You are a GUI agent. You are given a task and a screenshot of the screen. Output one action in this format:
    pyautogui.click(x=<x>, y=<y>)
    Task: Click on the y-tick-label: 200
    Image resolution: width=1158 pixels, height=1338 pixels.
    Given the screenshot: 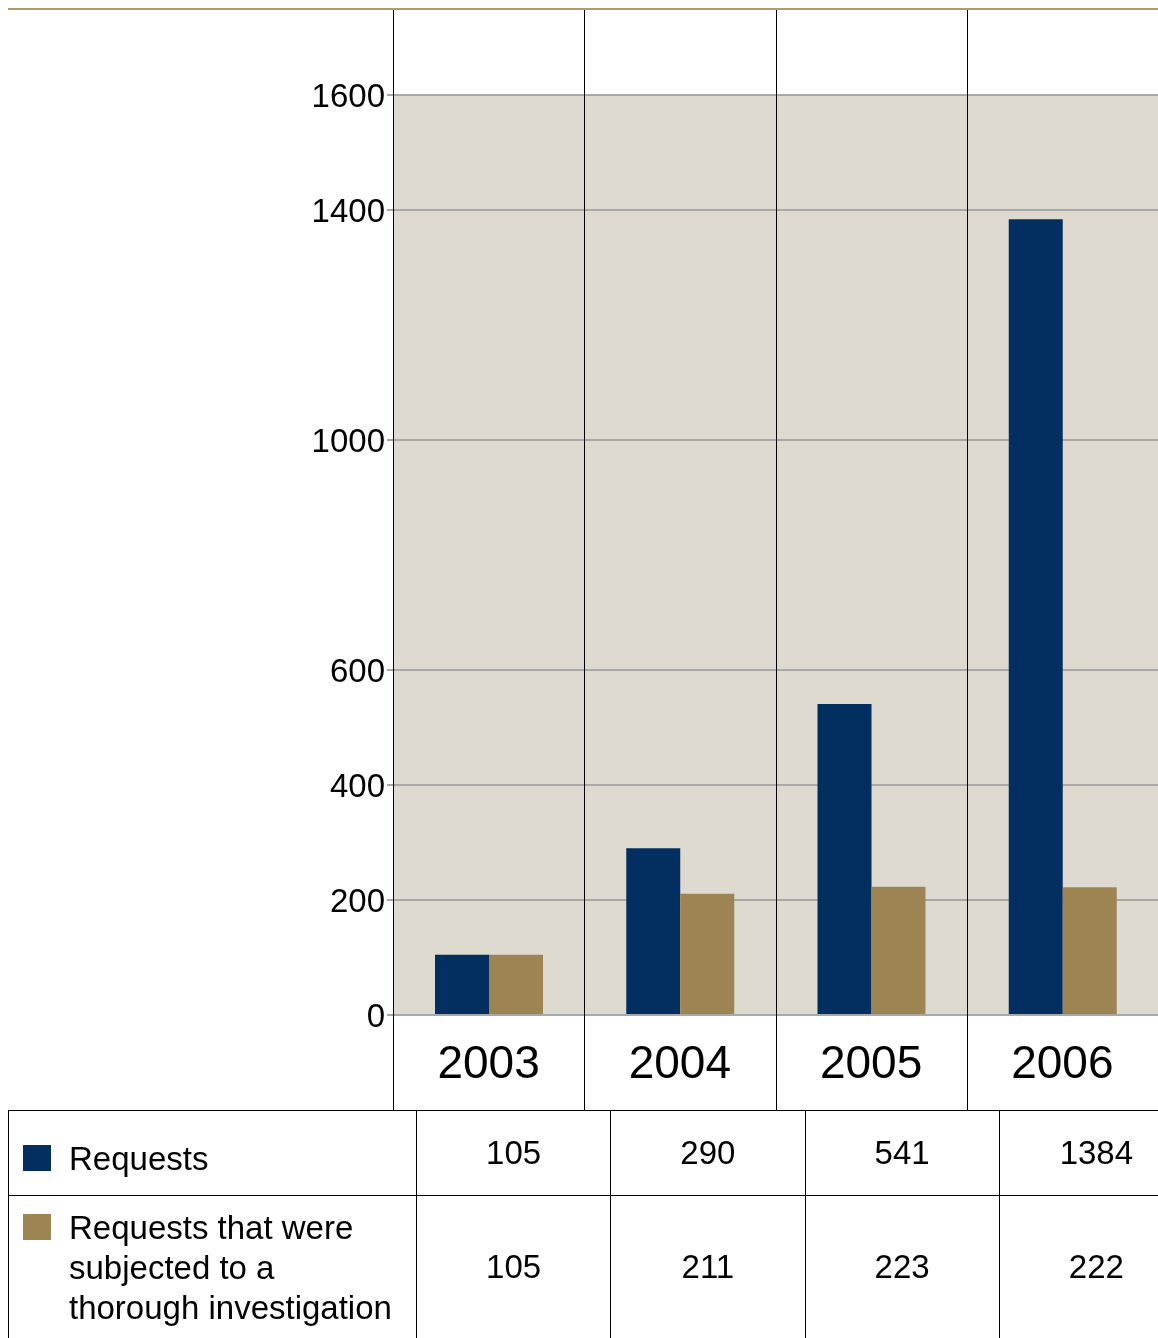 What is the action you would take?
    pyautogui.click(x=357, y=900)
    